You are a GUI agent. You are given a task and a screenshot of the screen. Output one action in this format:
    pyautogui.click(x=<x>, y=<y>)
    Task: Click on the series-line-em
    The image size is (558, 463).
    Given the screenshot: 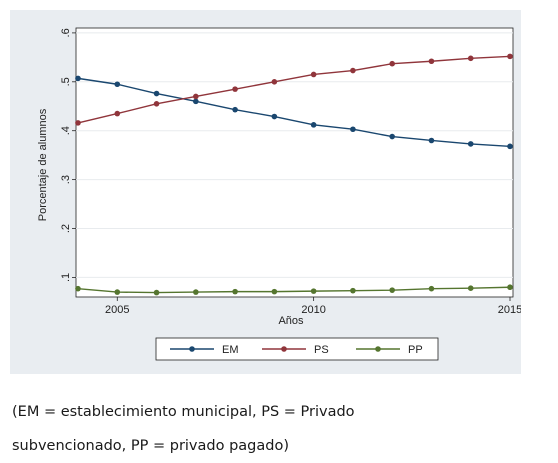 What is the action you would take?
    pyautogui.click(x=294, y=112)
    